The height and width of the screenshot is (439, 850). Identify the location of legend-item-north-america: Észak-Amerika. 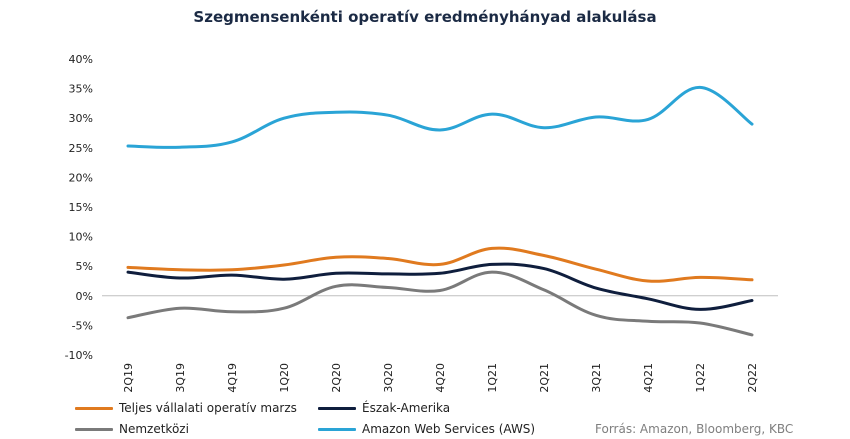
(384, 408).